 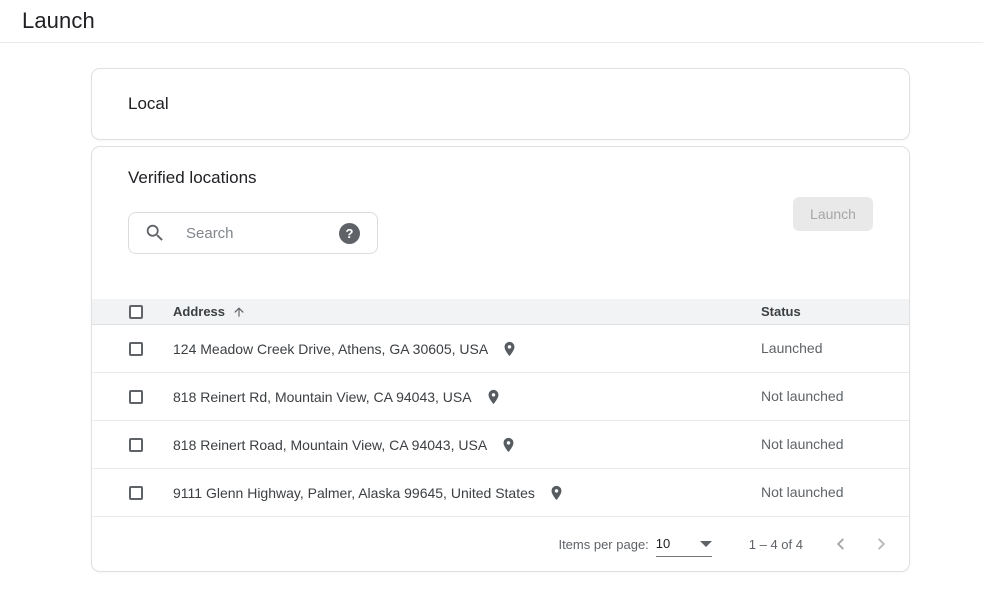 I want to click on page-header: Launch, so click(x=491, y=21).